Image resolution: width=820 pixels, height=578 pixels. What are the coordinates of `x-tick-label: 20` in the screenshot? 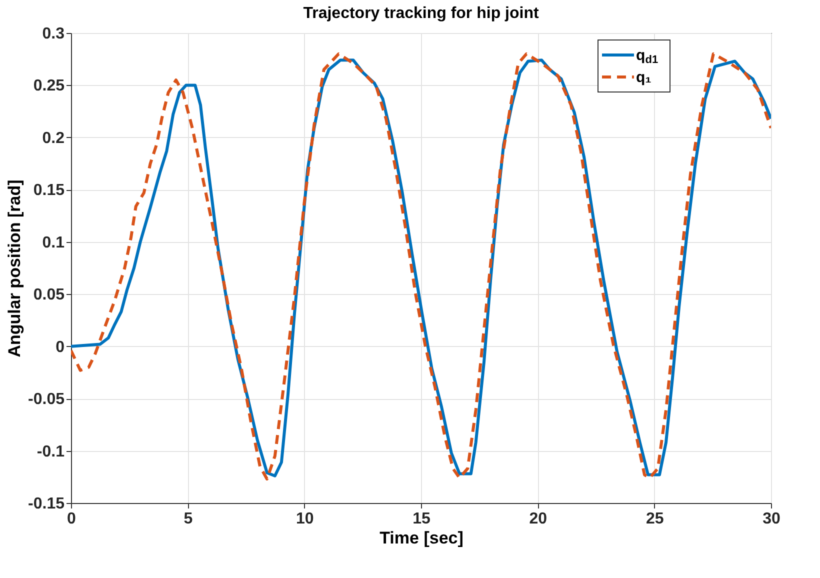 It's located at (538, 519).